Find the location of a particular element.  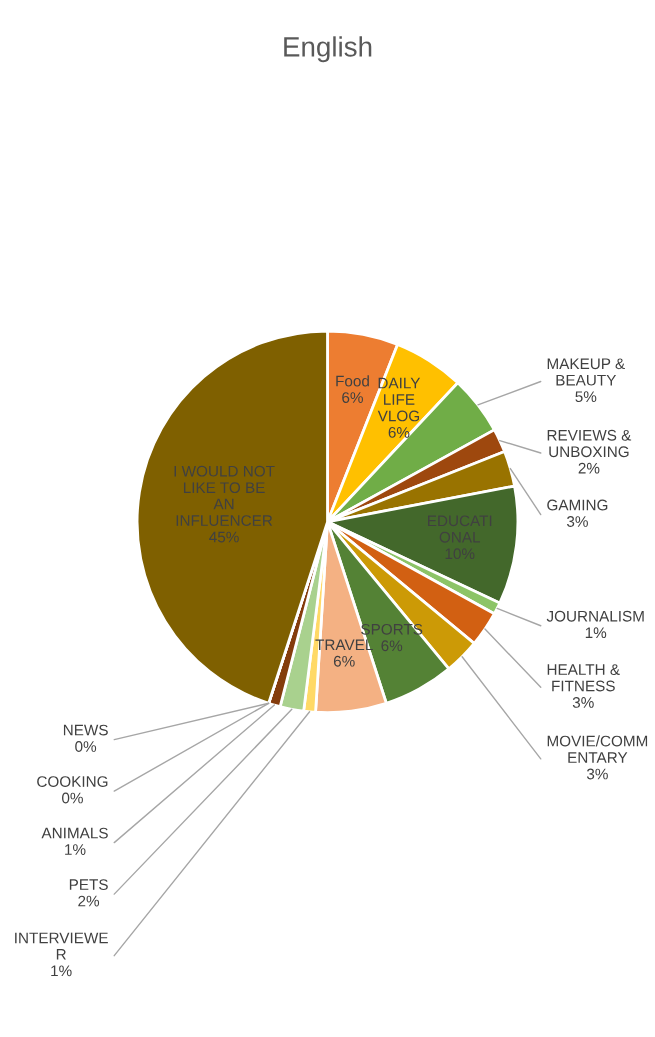

slice-label: MAKEUP & BEAUTY is located at coordinates (586, 372).